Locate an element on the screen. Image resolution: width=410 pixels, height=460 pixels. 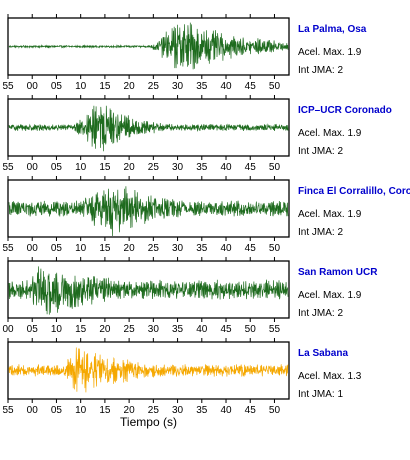
station-name: La Sabana is located at coordinates (323, 353).